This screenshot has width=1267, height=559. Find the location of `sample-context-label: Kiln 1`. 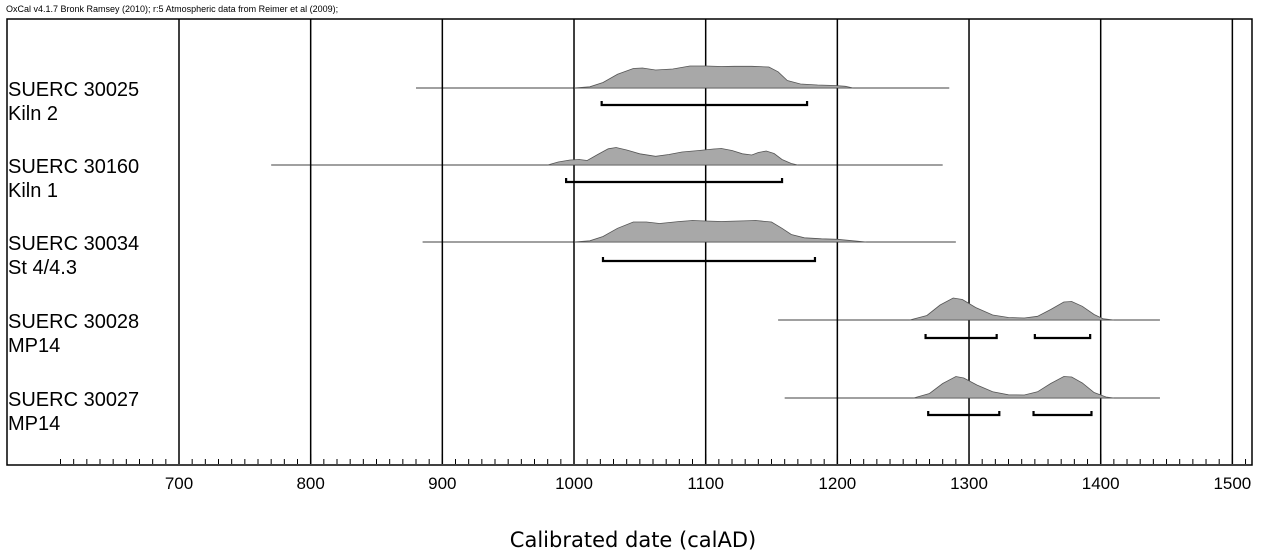

sample-context-label: Kiln 1 is located at coordinates (33, 191).